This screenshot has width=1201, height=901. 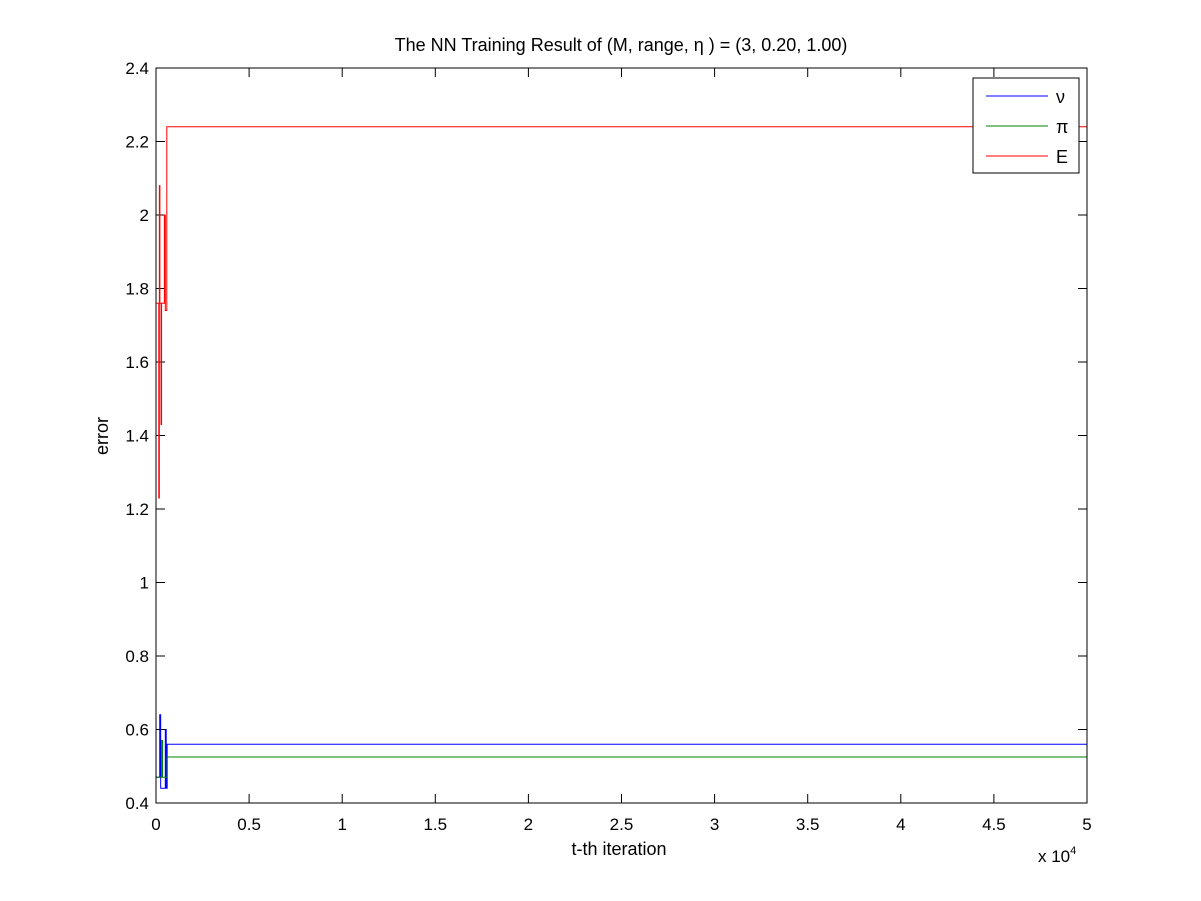 What do you see at coordinates (144, 583) in the screenshot?
I see `y-tick-label: 1` at bounding box center [144, 583].